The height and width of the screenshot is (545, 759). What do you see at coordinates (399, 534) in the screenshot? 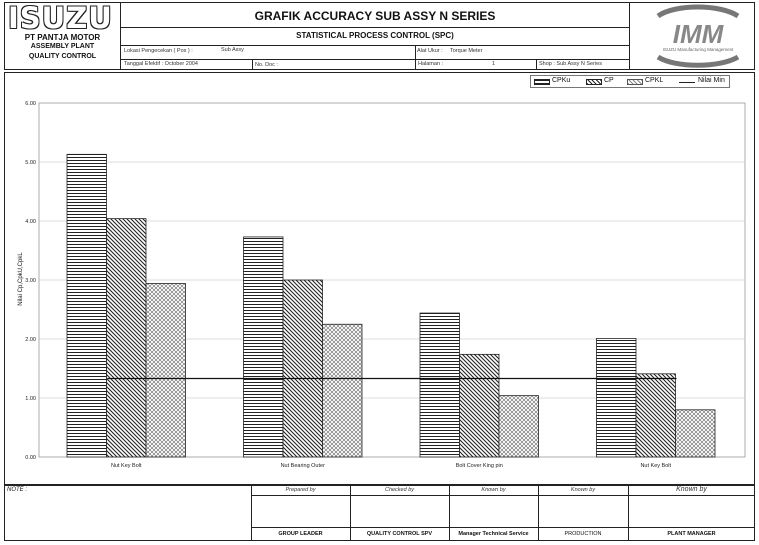
I see `sign-bottom-qc-spv: QUALITY CONTROL SPV` at bounding box center [399, 534].